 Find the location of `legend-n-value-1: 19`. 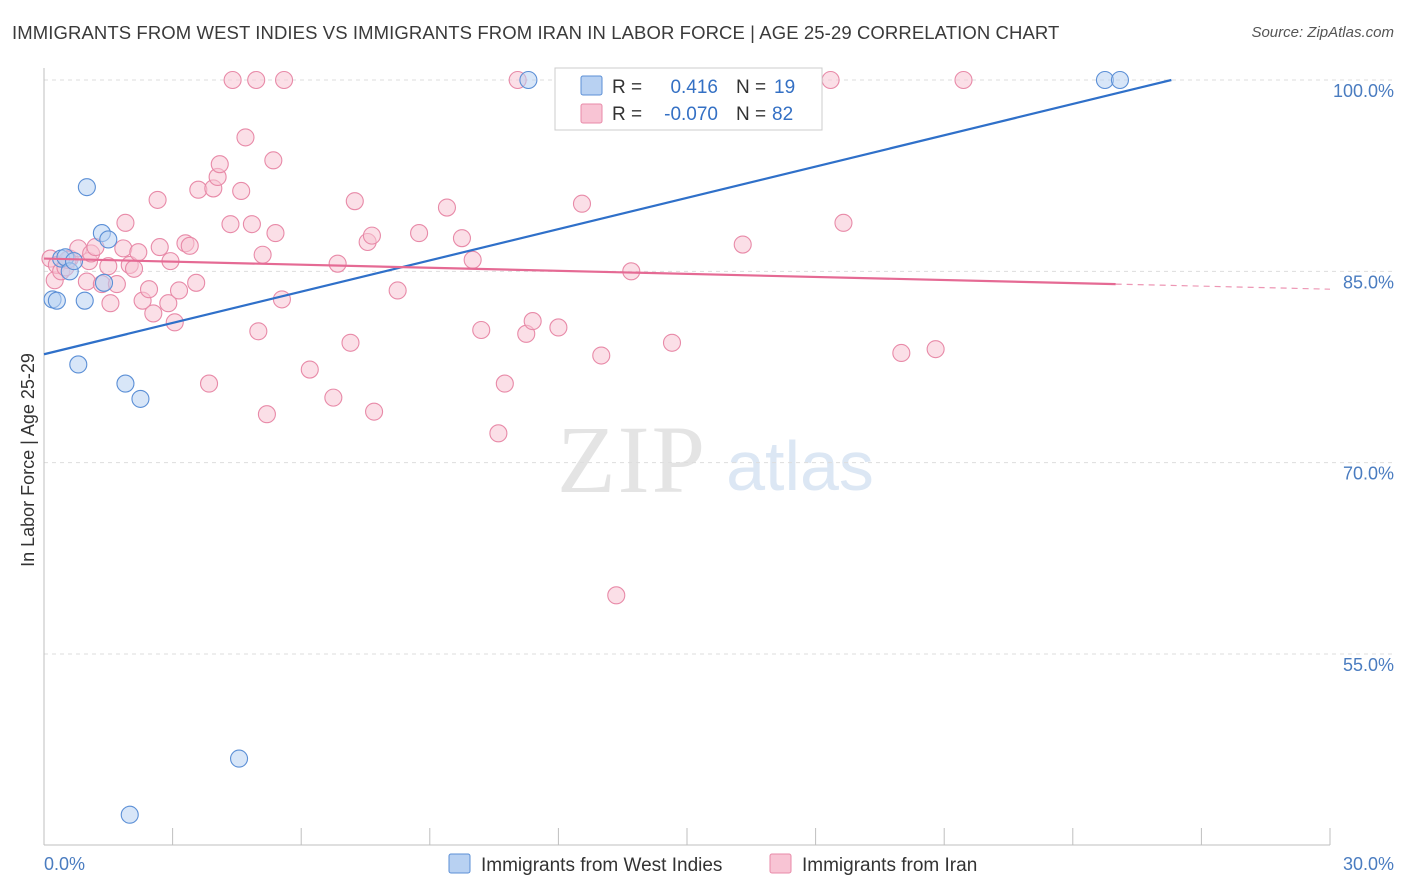

legend-n-value-1: 19 is located at coordinates (784, 87).